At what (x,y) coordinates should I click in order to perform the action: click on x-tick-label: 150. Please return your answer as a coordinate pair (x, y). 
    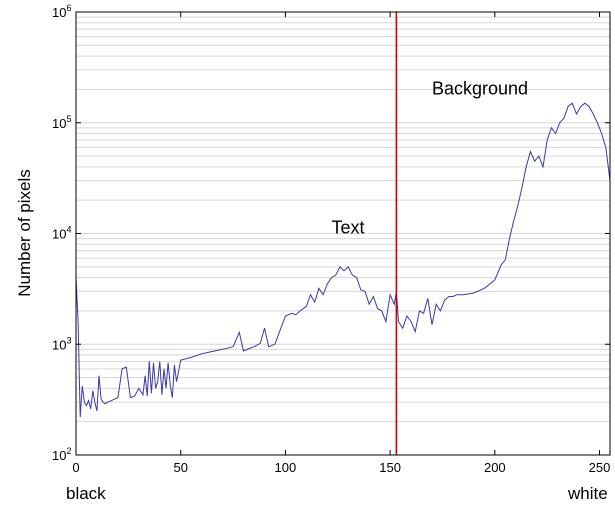
    Looking at the image, I should click on (390, 467).